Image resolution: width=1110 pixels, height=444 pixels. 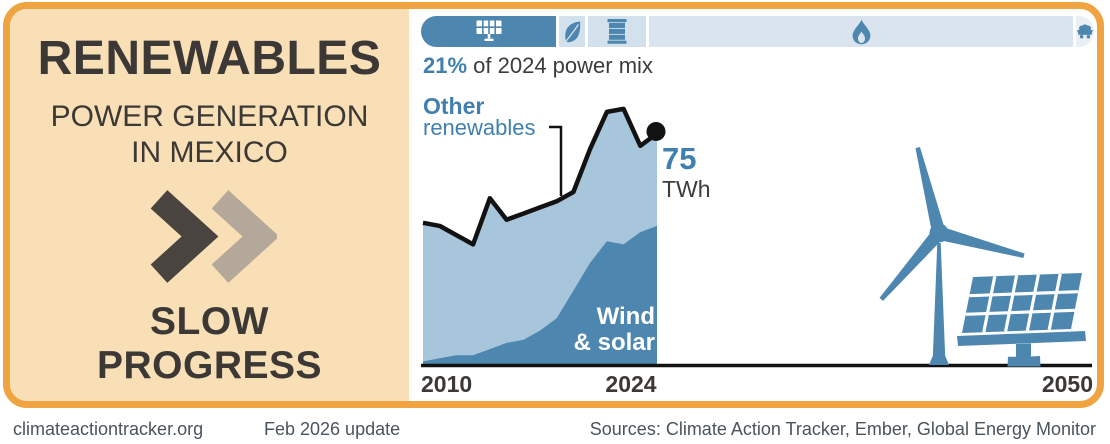 What do you see at coordinates (614, 342) in the screenshot?
I see `wind-solar-label-line2: & solar` at bounding box center [614, 342].